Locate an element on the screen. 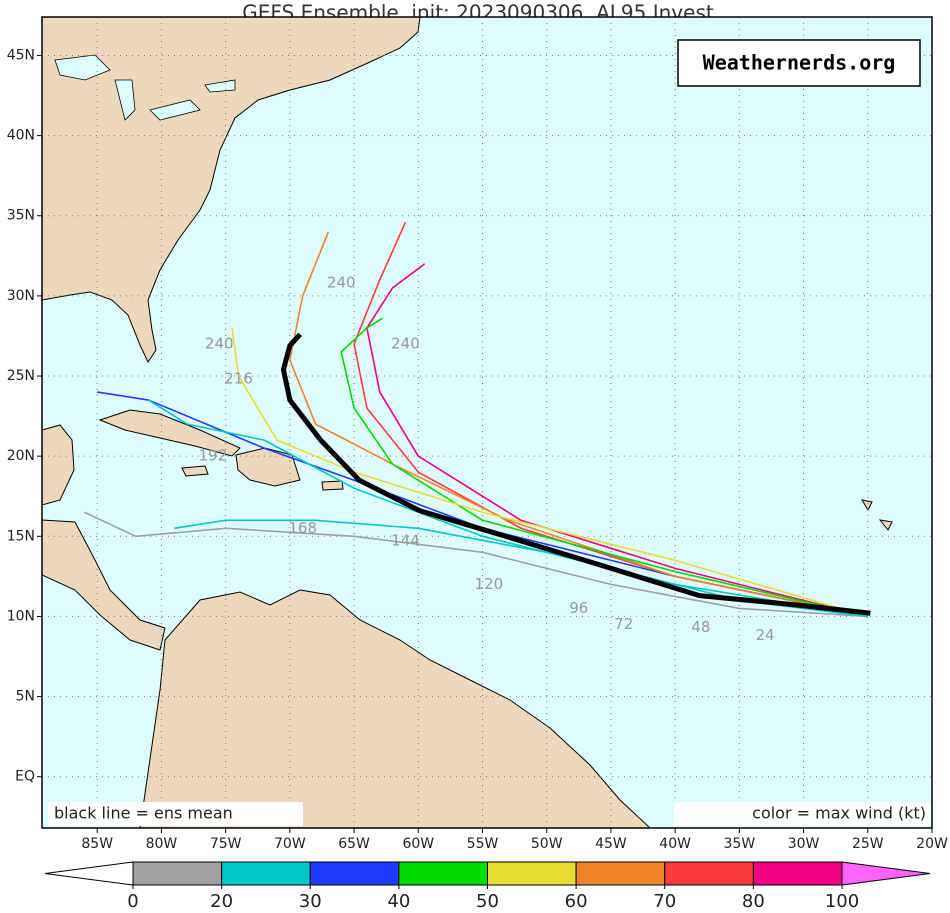 This screenshot has width=950, height=913. x-tick-label: 35W is located at coordinates (740, 844).